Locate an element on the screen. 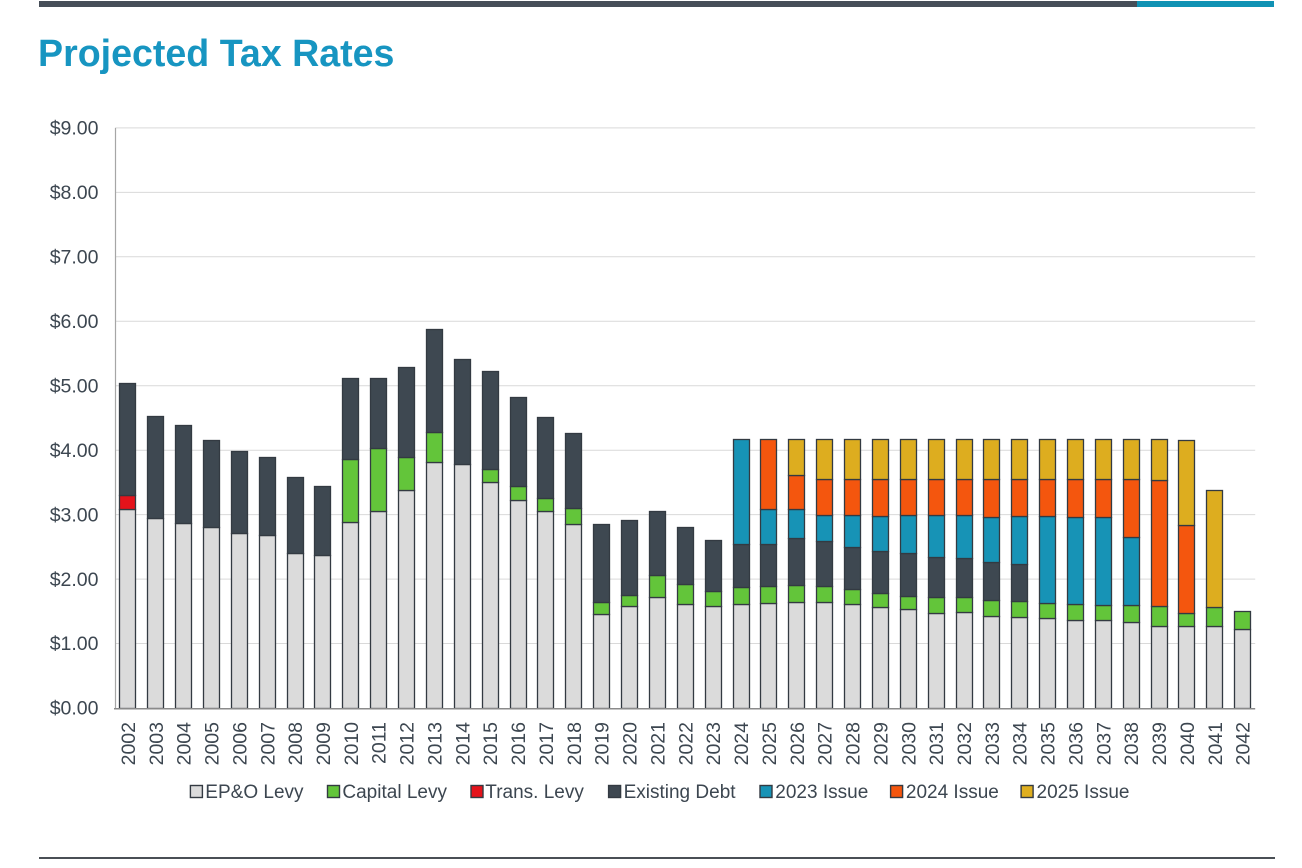 The height and width of the screenshot is (868, 1302). svg-text: $7.00 is located at coordinates (74, 258).